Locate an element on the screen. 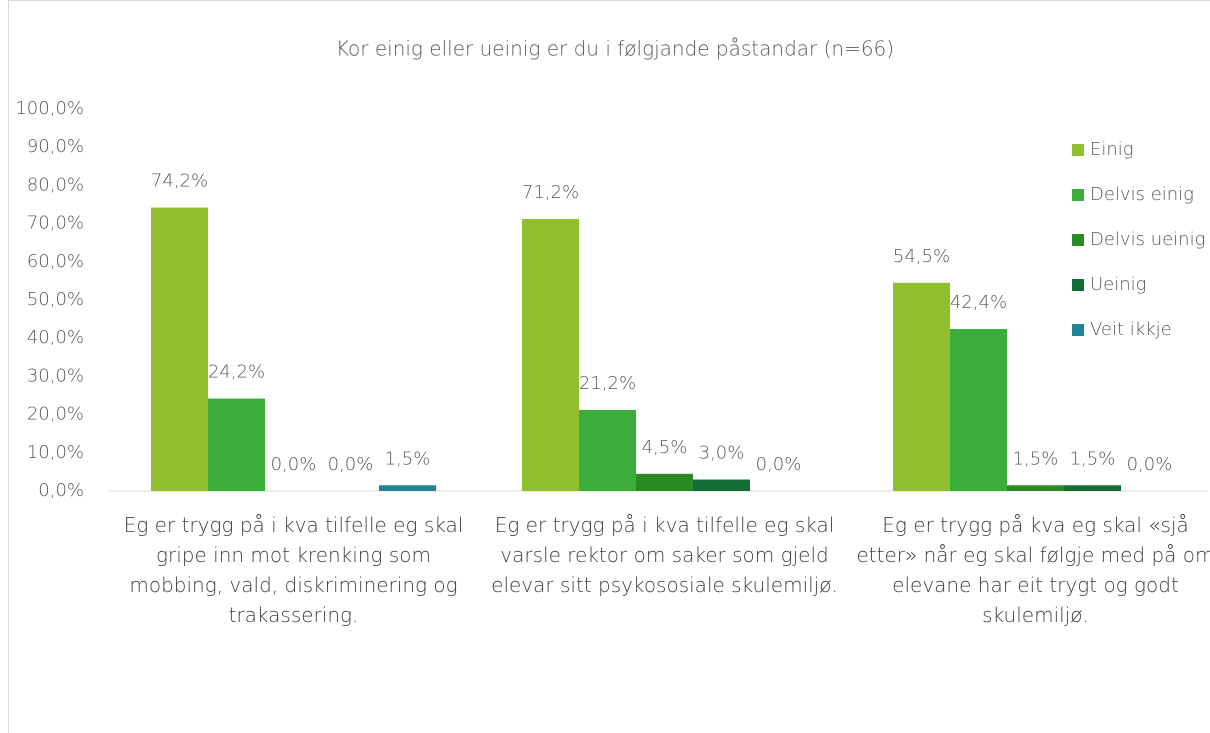  data-label: 71,2% is located at coordinates (550, 192).